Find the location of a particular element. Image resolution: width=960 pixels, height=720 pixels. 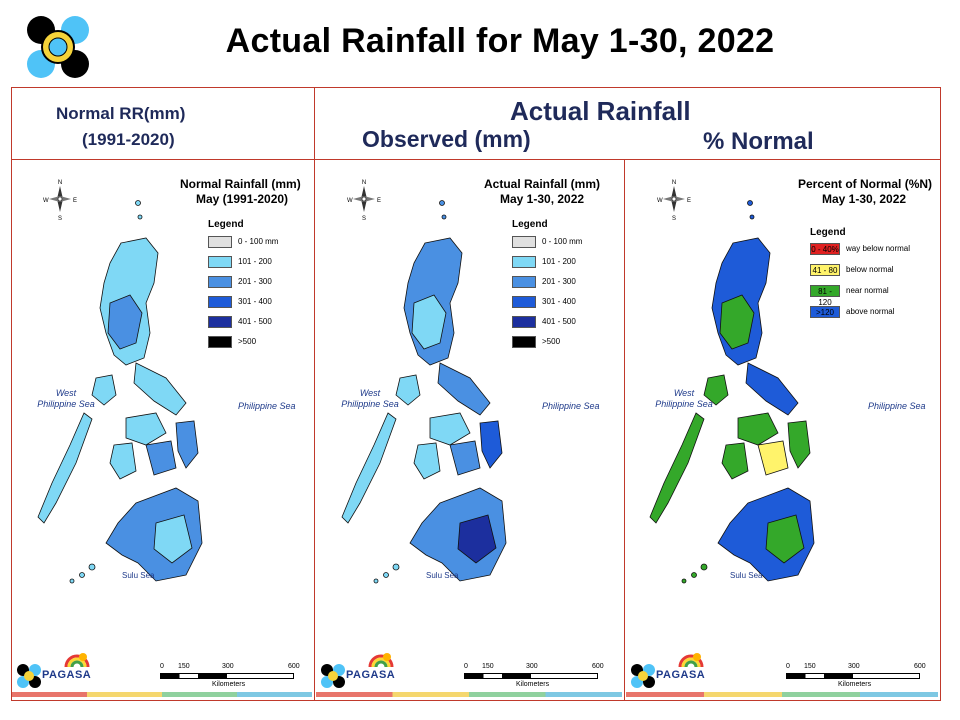

observed-header: Observed (mm) is located at coordinates (446, 139).